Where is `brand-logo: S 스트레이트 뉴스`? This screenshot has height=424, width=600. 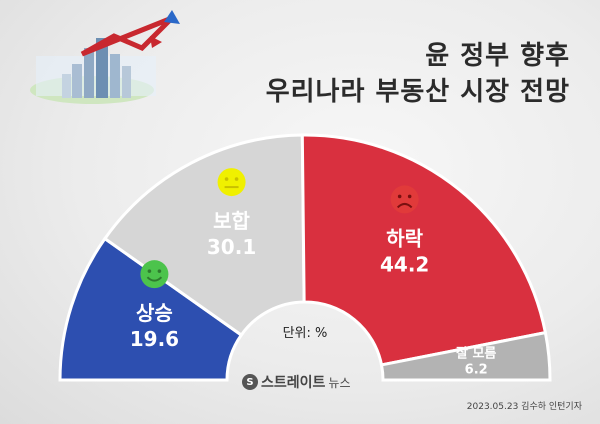
brand-logo: S 스트레이트 뉴스 is located at coordinates (296, 382).